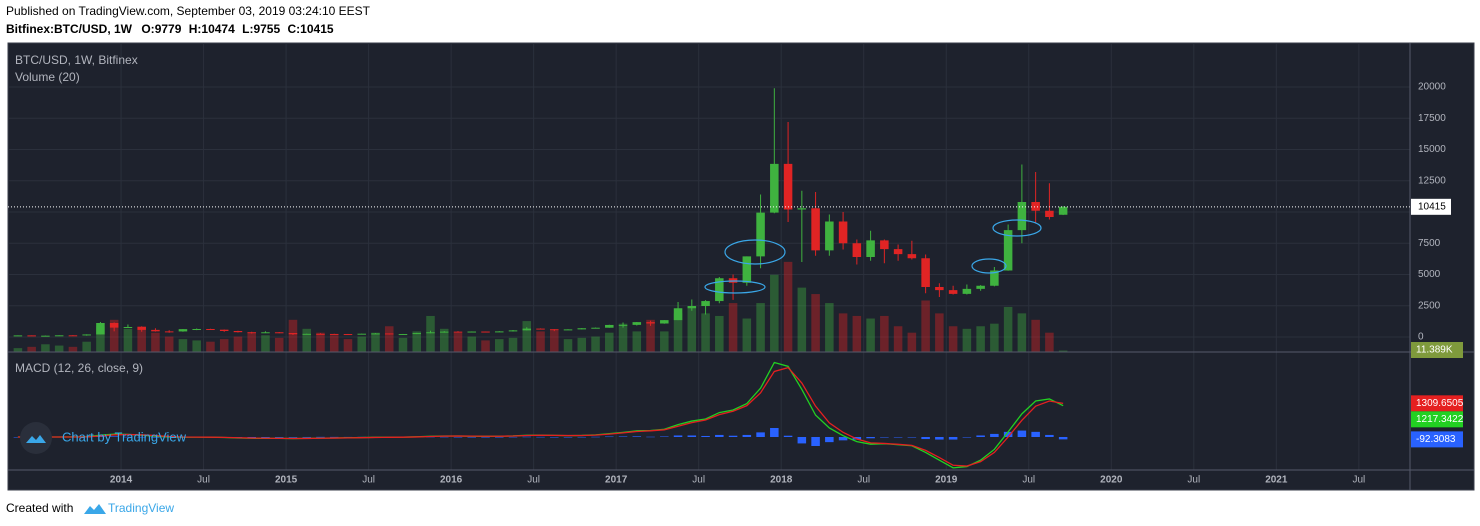 This screenshot has width=1480, height=526. I want to click on y-tick-label: 20000, so click(1432, 87).